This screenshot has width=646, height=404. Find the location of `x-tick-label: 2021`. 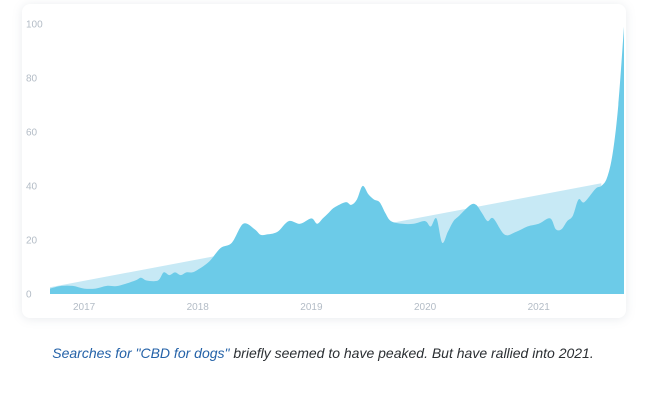

x-tick-label: 2021 is located at coordinates (539, 307).